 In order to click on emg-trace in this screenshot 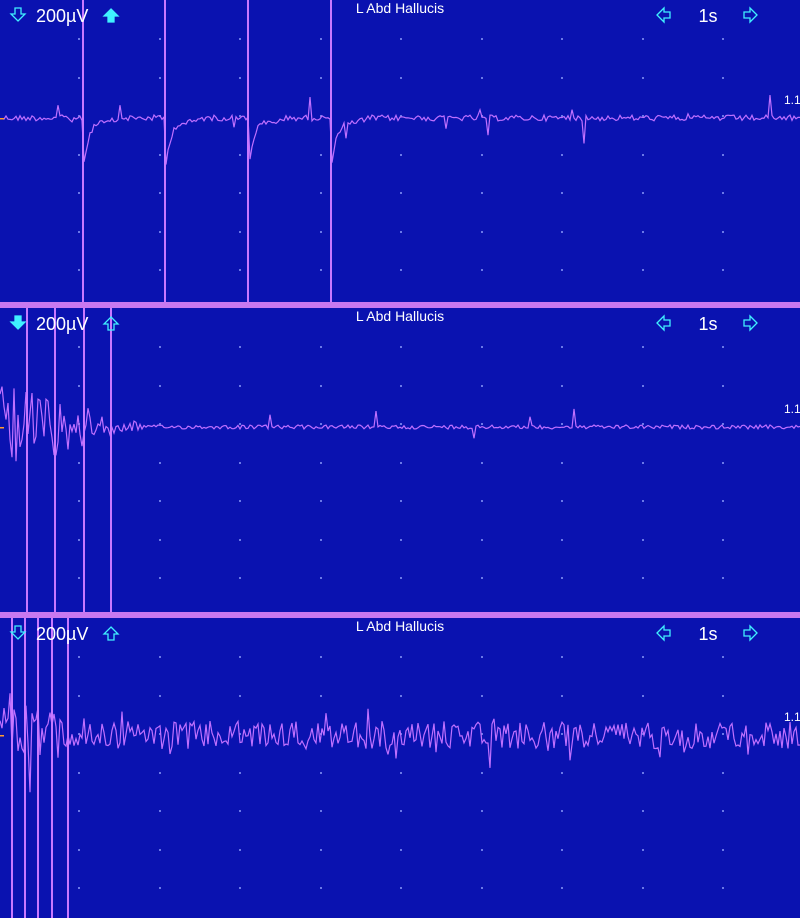, I will do `click(400, 424)`.